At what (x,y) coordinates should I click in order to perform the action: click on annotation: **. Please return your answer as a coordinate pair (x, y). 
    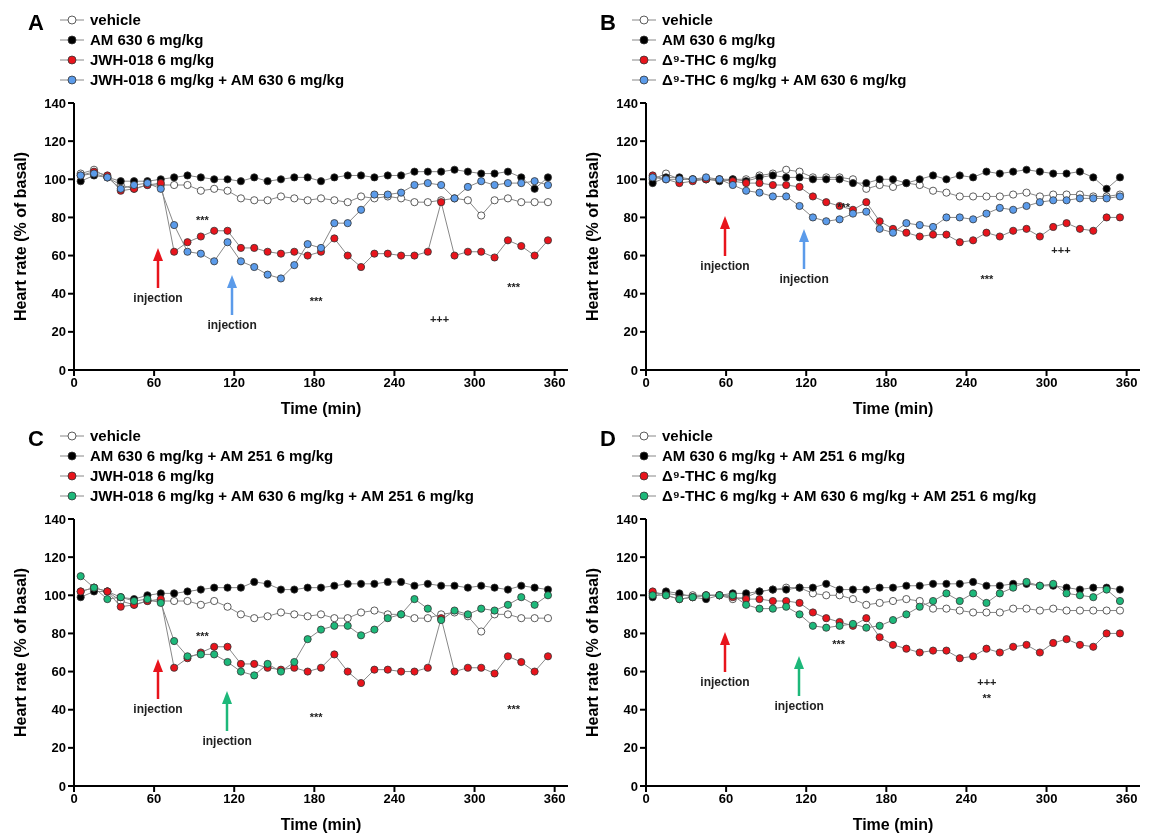
    Looking at the image, I should click on (987, 698).